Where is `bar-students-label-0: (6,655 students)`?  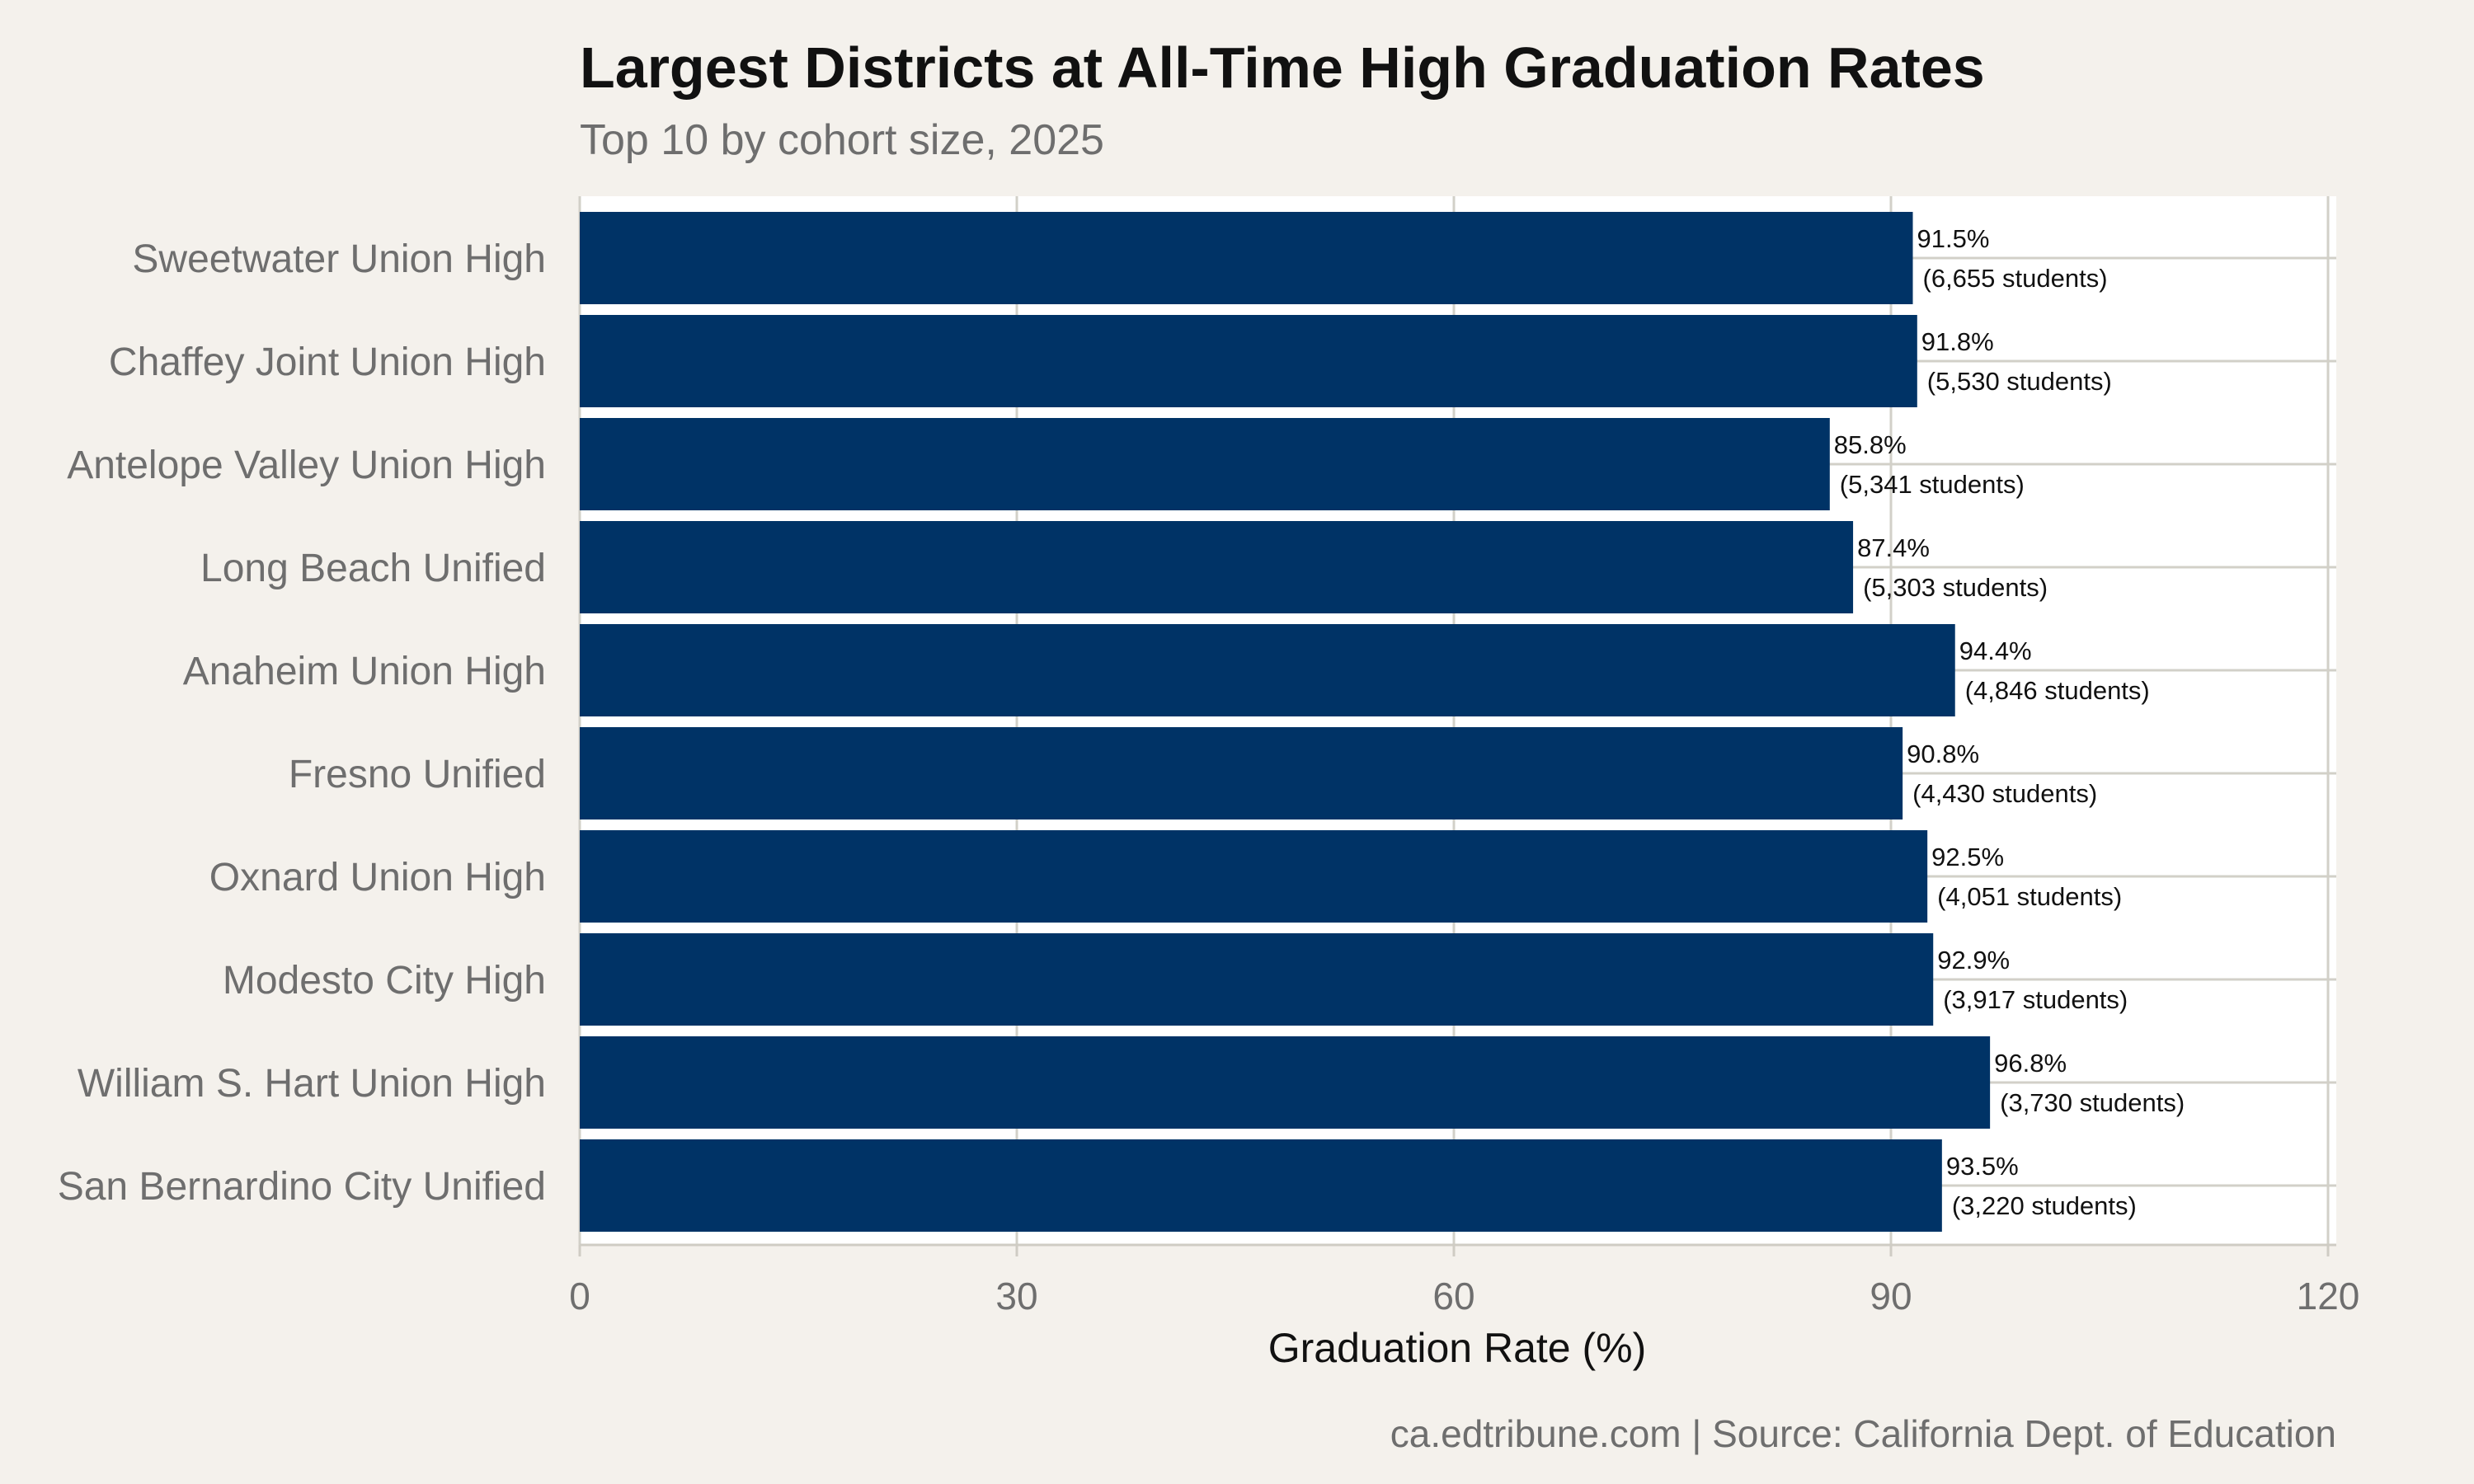
bar-students-label-0: (6,655 students) is located at coordinates (2015, 278).